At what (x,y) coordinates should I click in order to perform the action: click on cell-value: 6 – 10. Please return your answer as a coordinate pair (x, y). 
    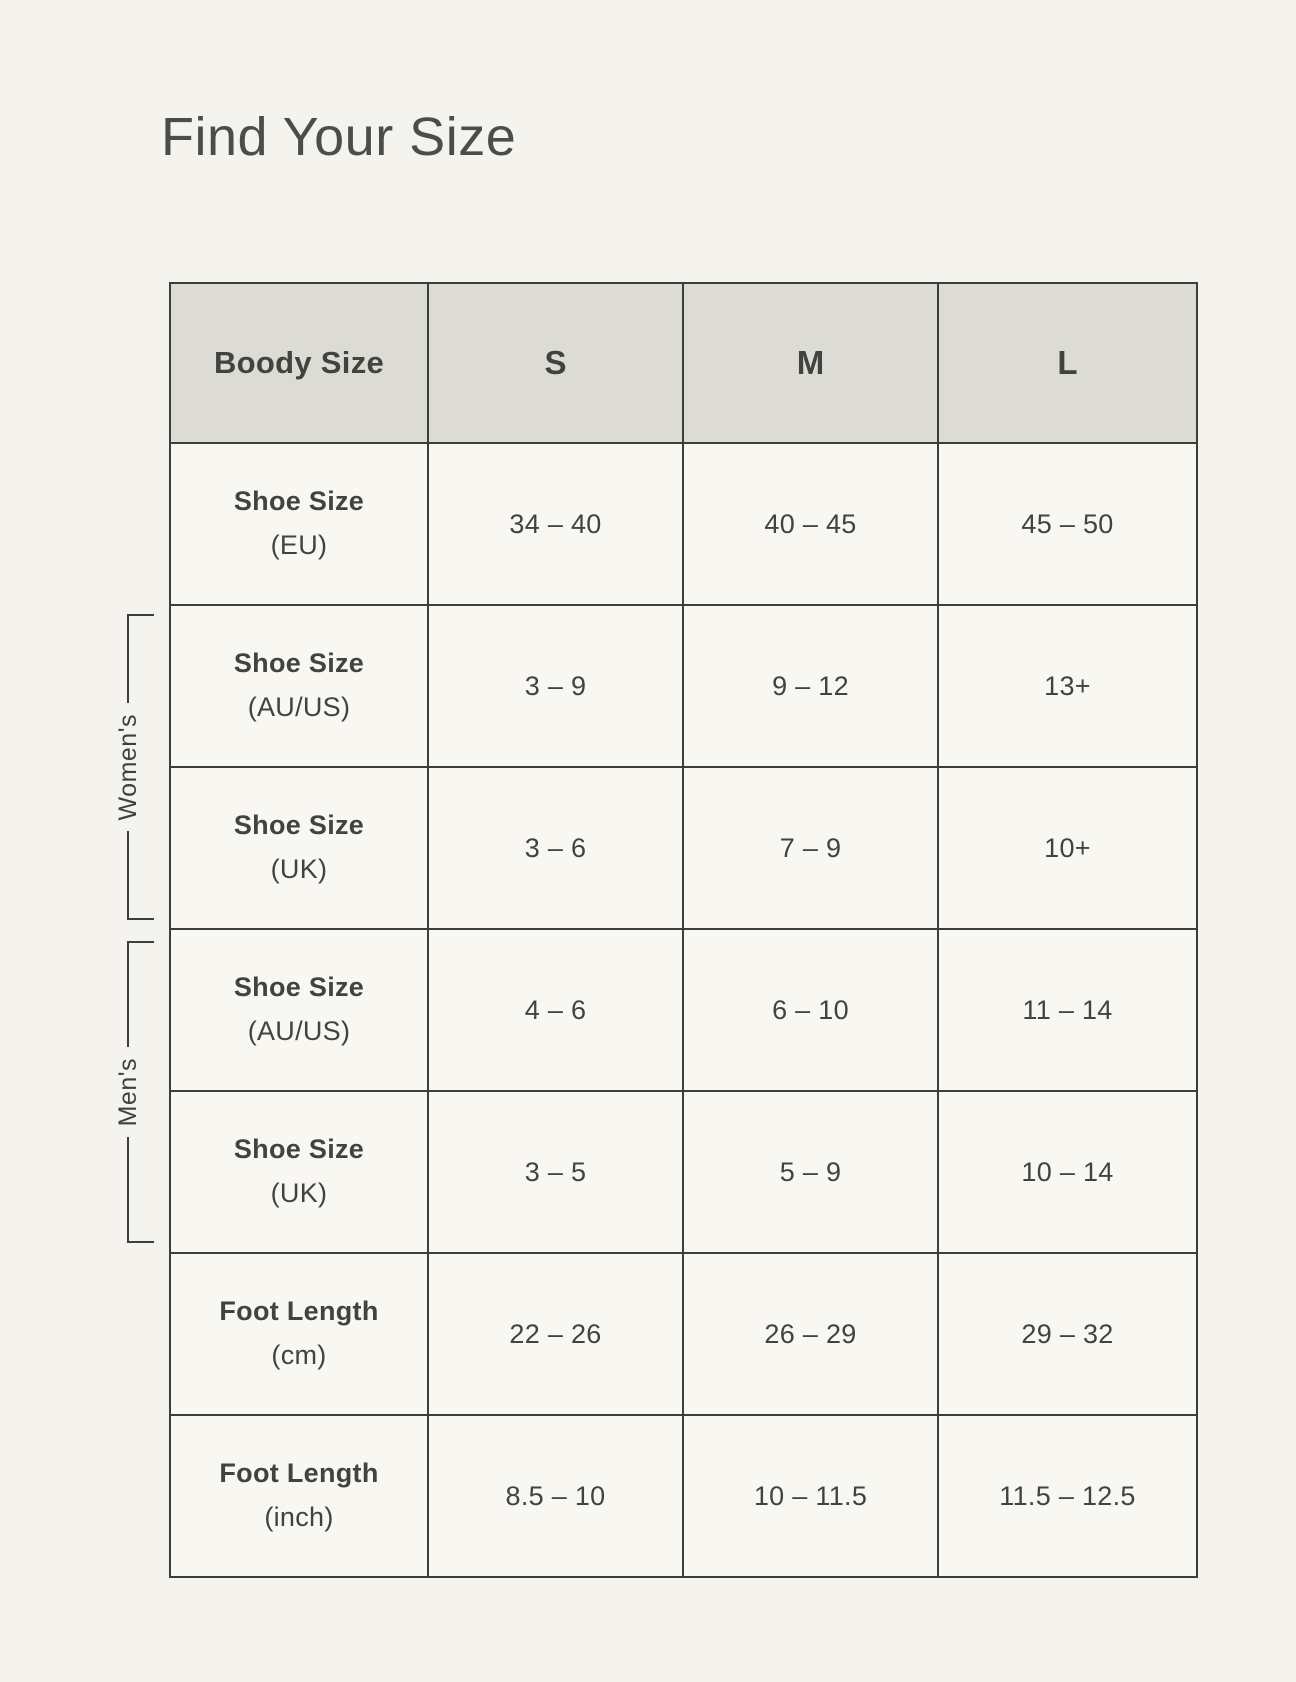
    Looking at the image, I should click on (810, 1010).